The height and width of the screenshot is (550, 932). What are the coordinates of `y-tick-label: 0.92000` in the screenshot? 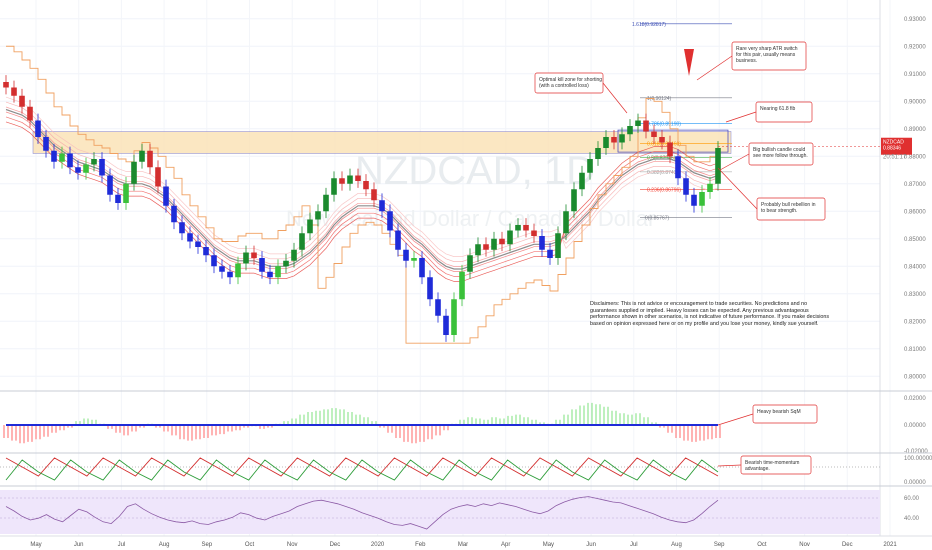 It's located at (915, 47).